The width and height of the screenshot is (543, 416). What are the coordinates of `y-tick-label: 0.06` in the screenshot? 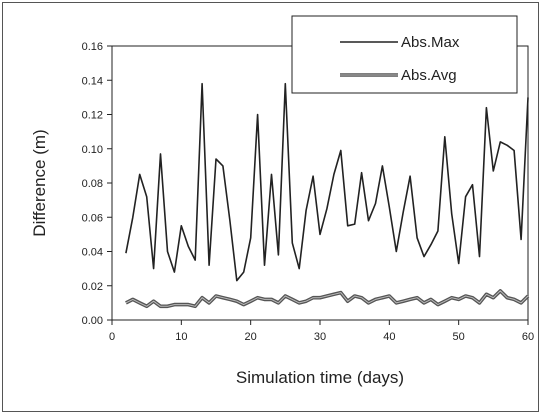 It's located at (92, 218).